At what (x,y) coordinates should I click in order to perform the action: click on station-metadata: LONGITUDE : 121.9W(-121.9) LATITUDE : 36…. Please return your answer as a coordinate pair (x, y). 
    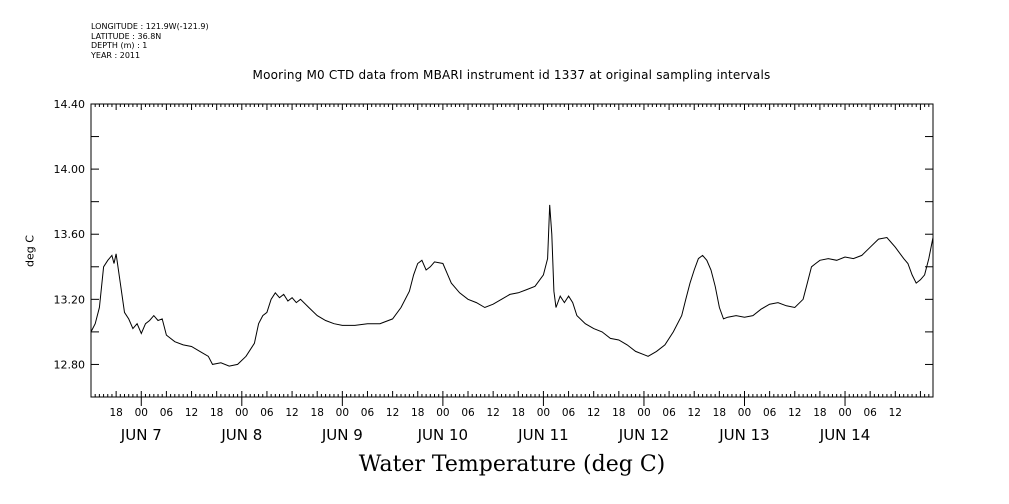
    Looking at the image, I should click on (150, 41).